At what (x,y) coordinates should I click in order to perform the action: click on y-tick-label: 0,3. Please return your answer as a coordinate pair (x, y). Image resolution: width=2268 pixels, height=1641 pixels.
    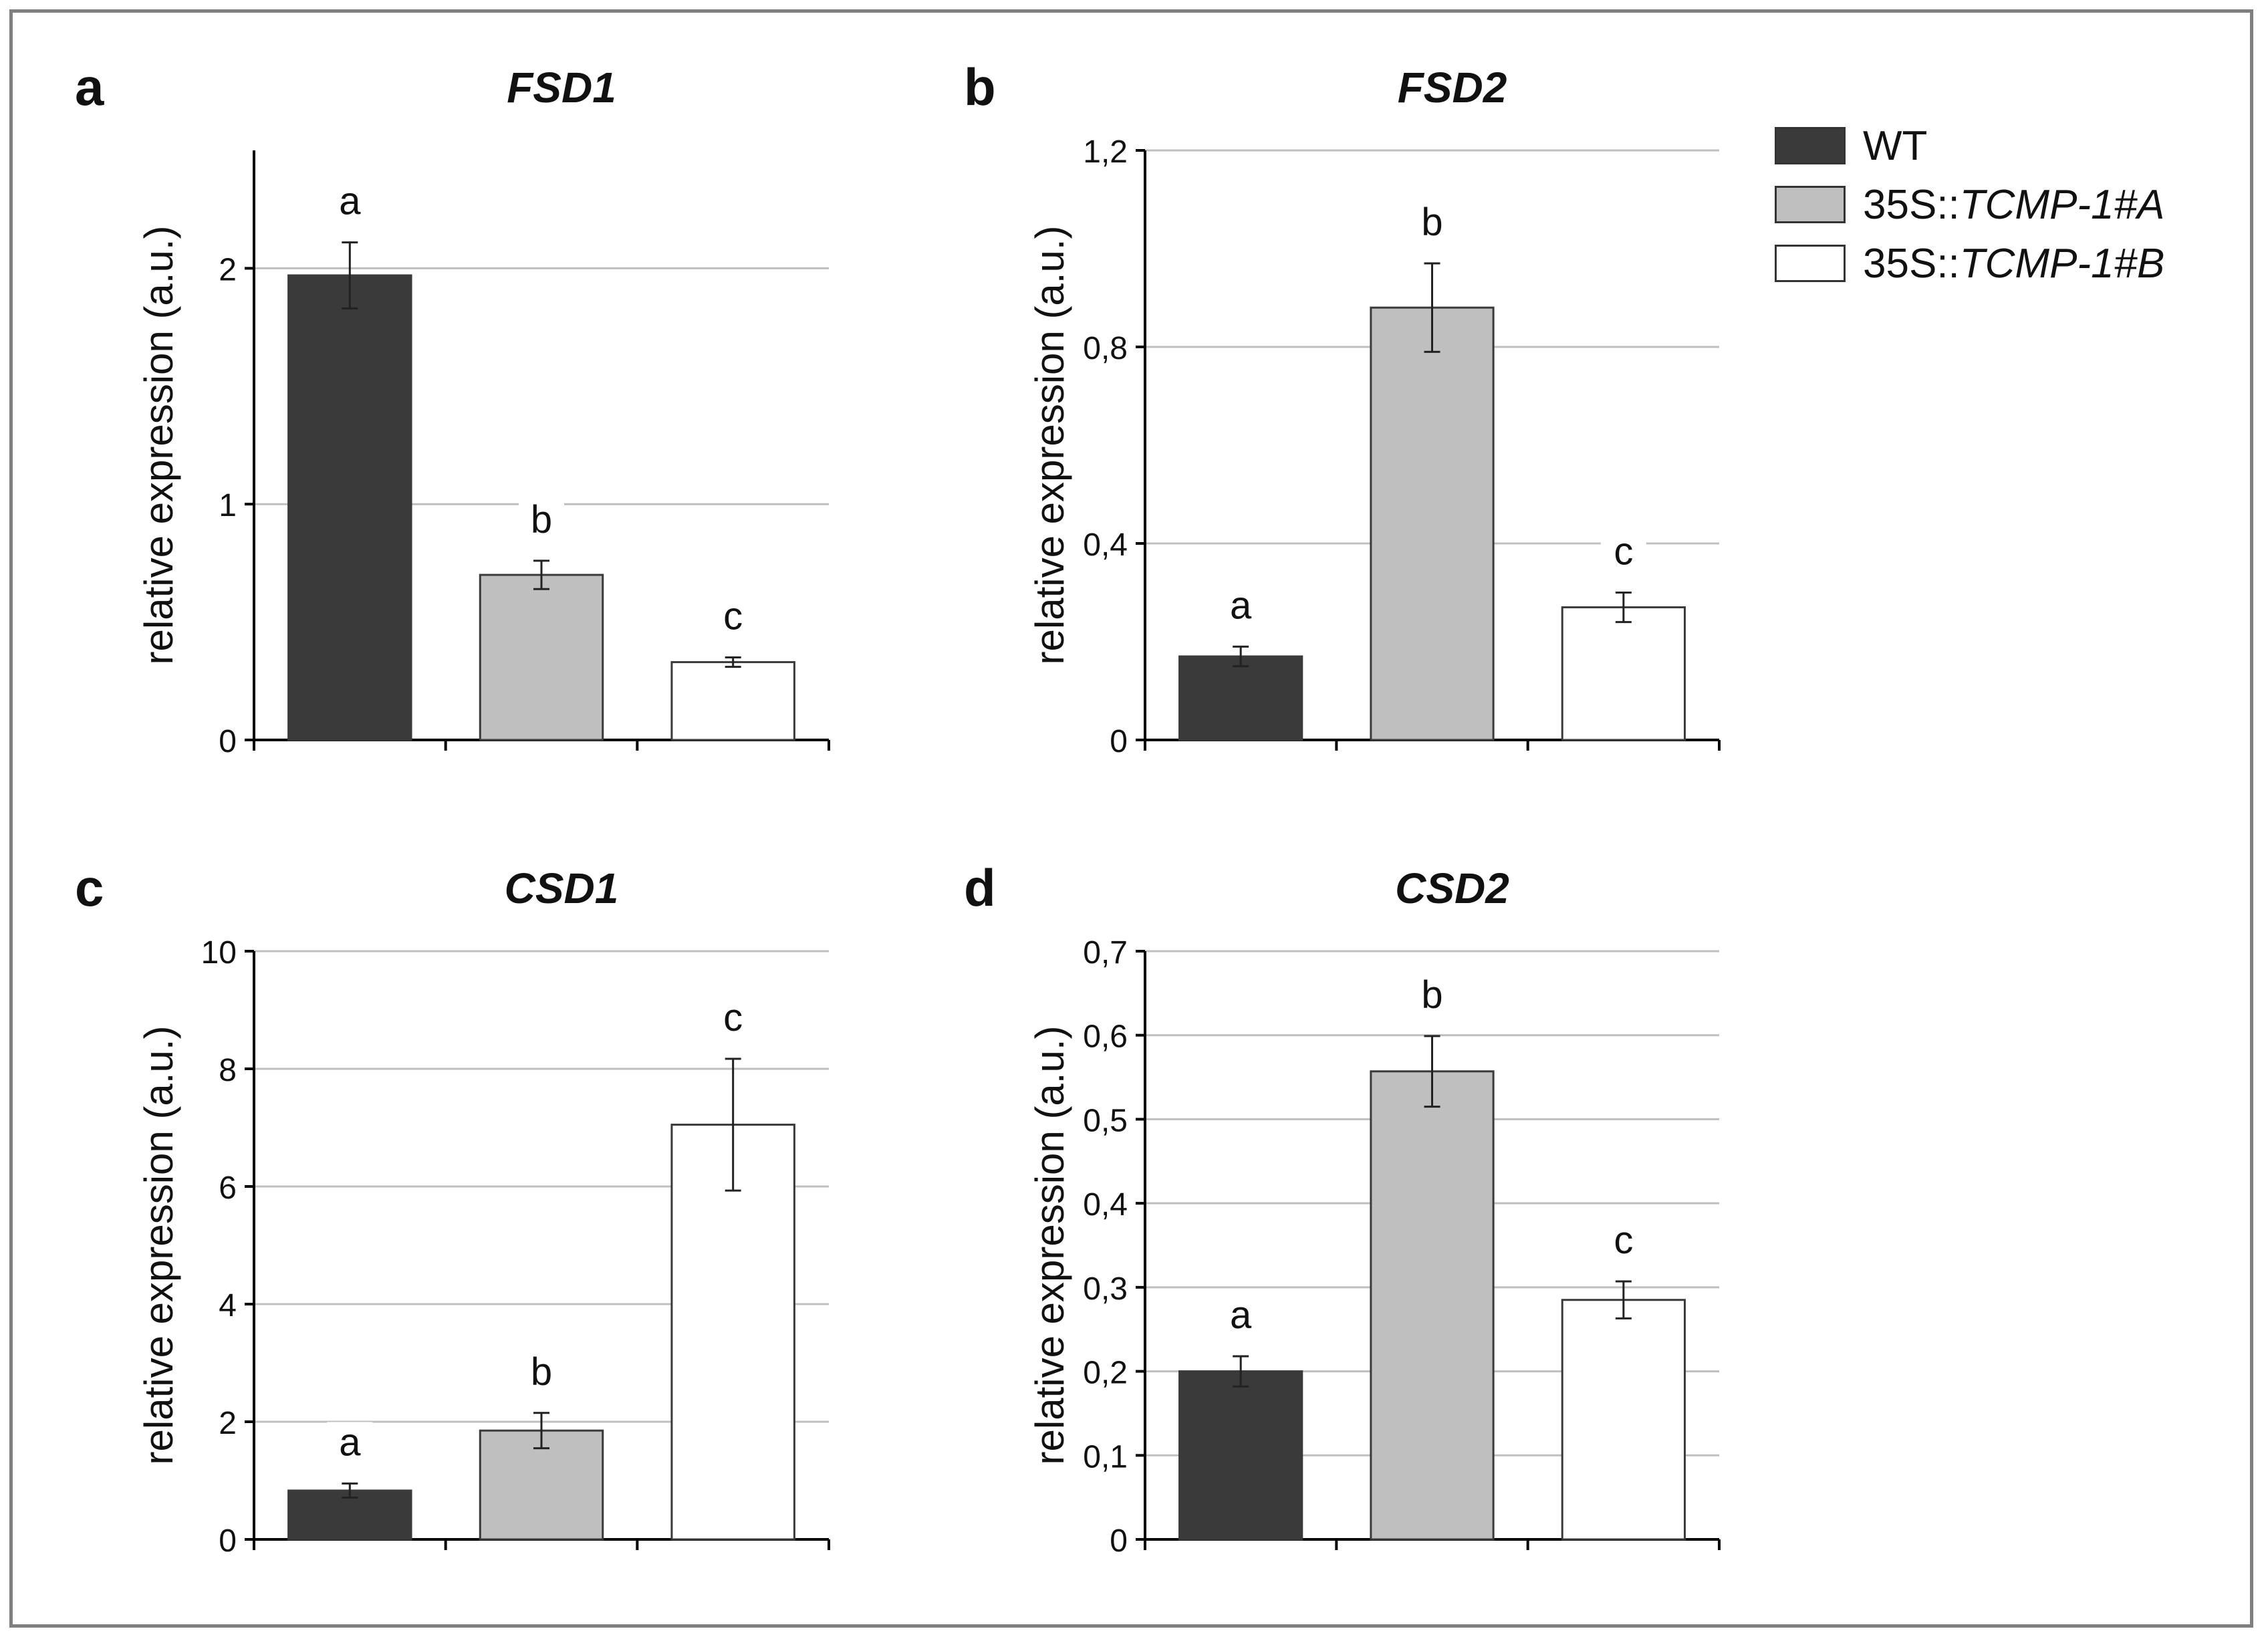
    Looking at the image, I should click on (1105, 1289).